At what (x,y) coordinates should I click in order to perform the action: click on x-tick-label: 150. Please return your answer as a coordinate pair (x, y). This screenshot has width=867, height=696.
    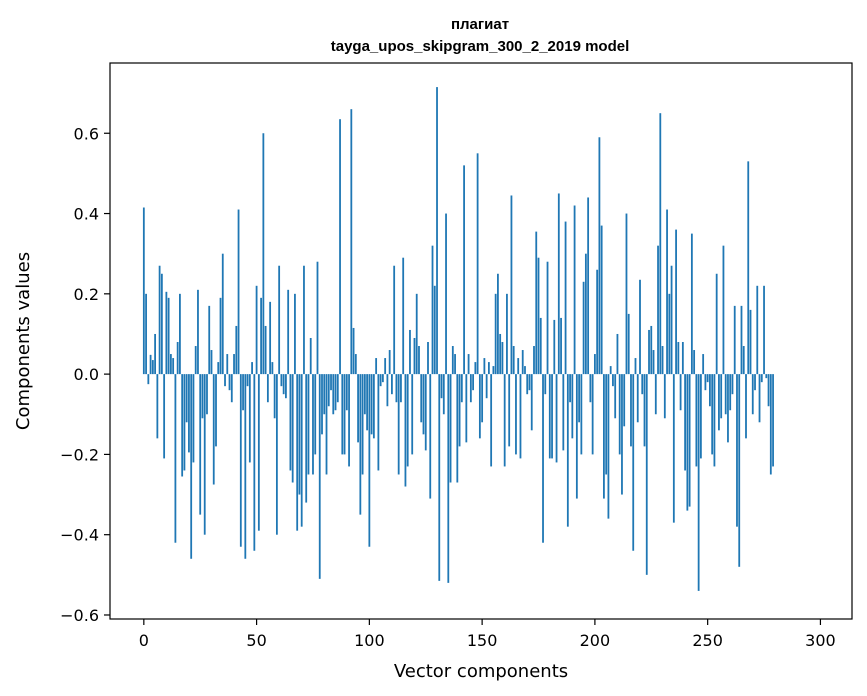
    Looking at the image, I should click on (482, 640).